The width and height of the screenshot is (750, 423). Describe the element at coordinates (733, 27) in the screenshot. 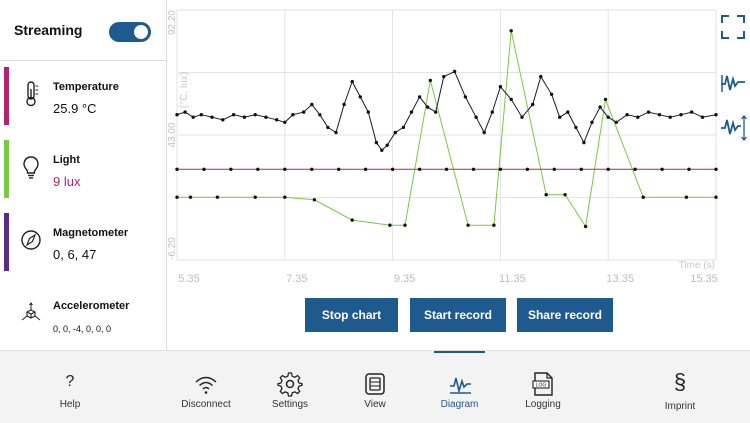

I see `fullscreen-icon` at that location.